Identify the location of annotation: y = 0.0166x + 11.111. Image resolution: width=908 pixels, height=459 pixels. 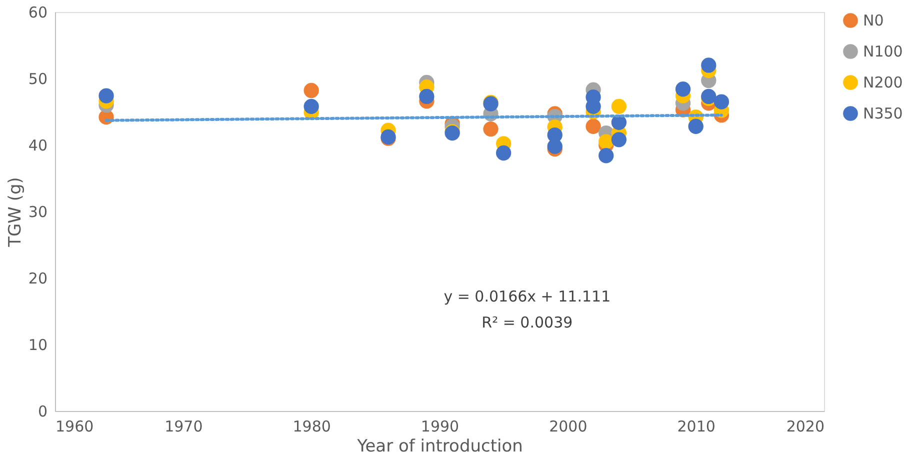
(527, 297).